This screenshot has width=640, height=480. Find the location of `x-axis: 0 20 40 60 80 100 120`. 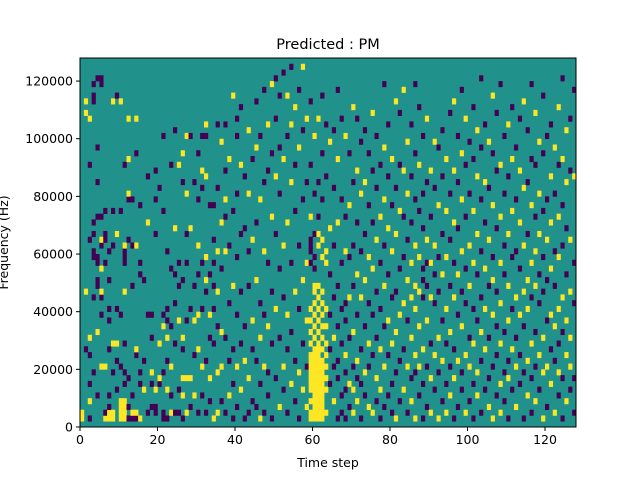

x-axis: 0 20 40 60 80 100 120 is located at coordinates (316, 437).